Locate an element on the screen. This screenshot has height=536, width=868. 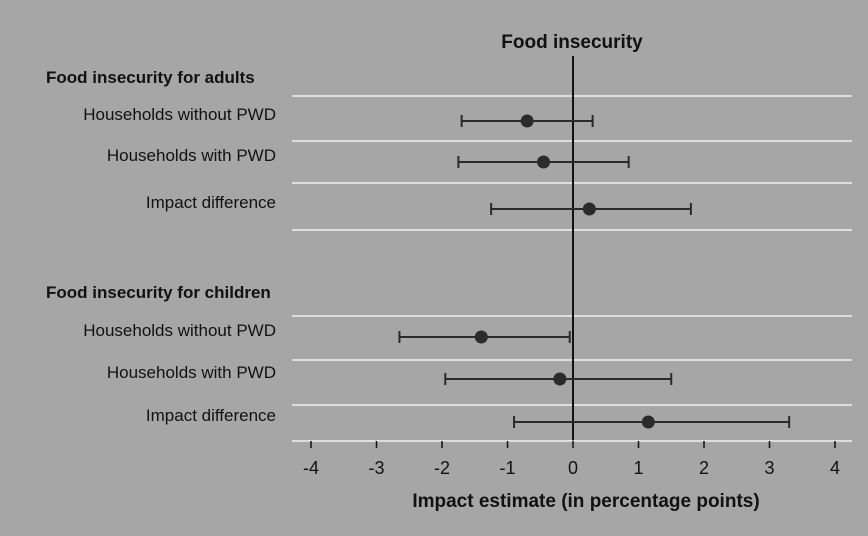
x-tick-label: 1 is located at coordinates (638, 468).